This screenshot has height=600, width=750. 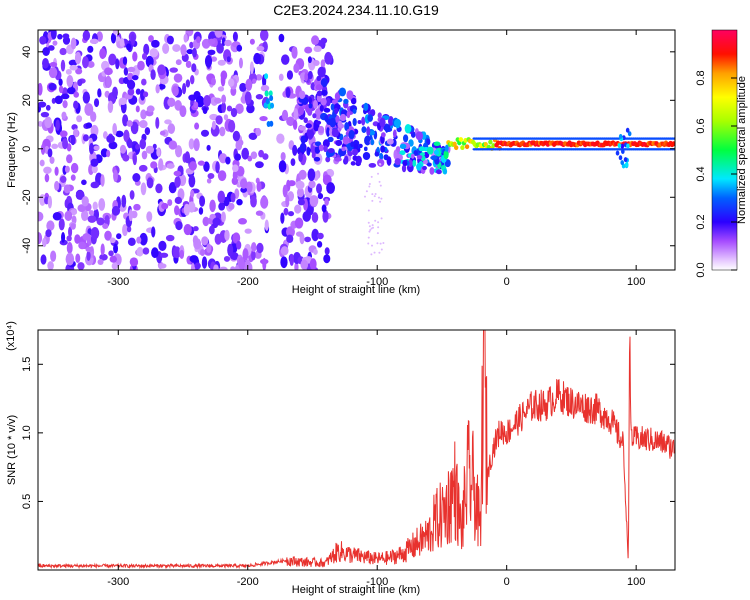 What do you see at coordinates (701, 77) in the screenshot?
I see `colorbar-tick-label: 0.8` at bounding box center [701, 77].